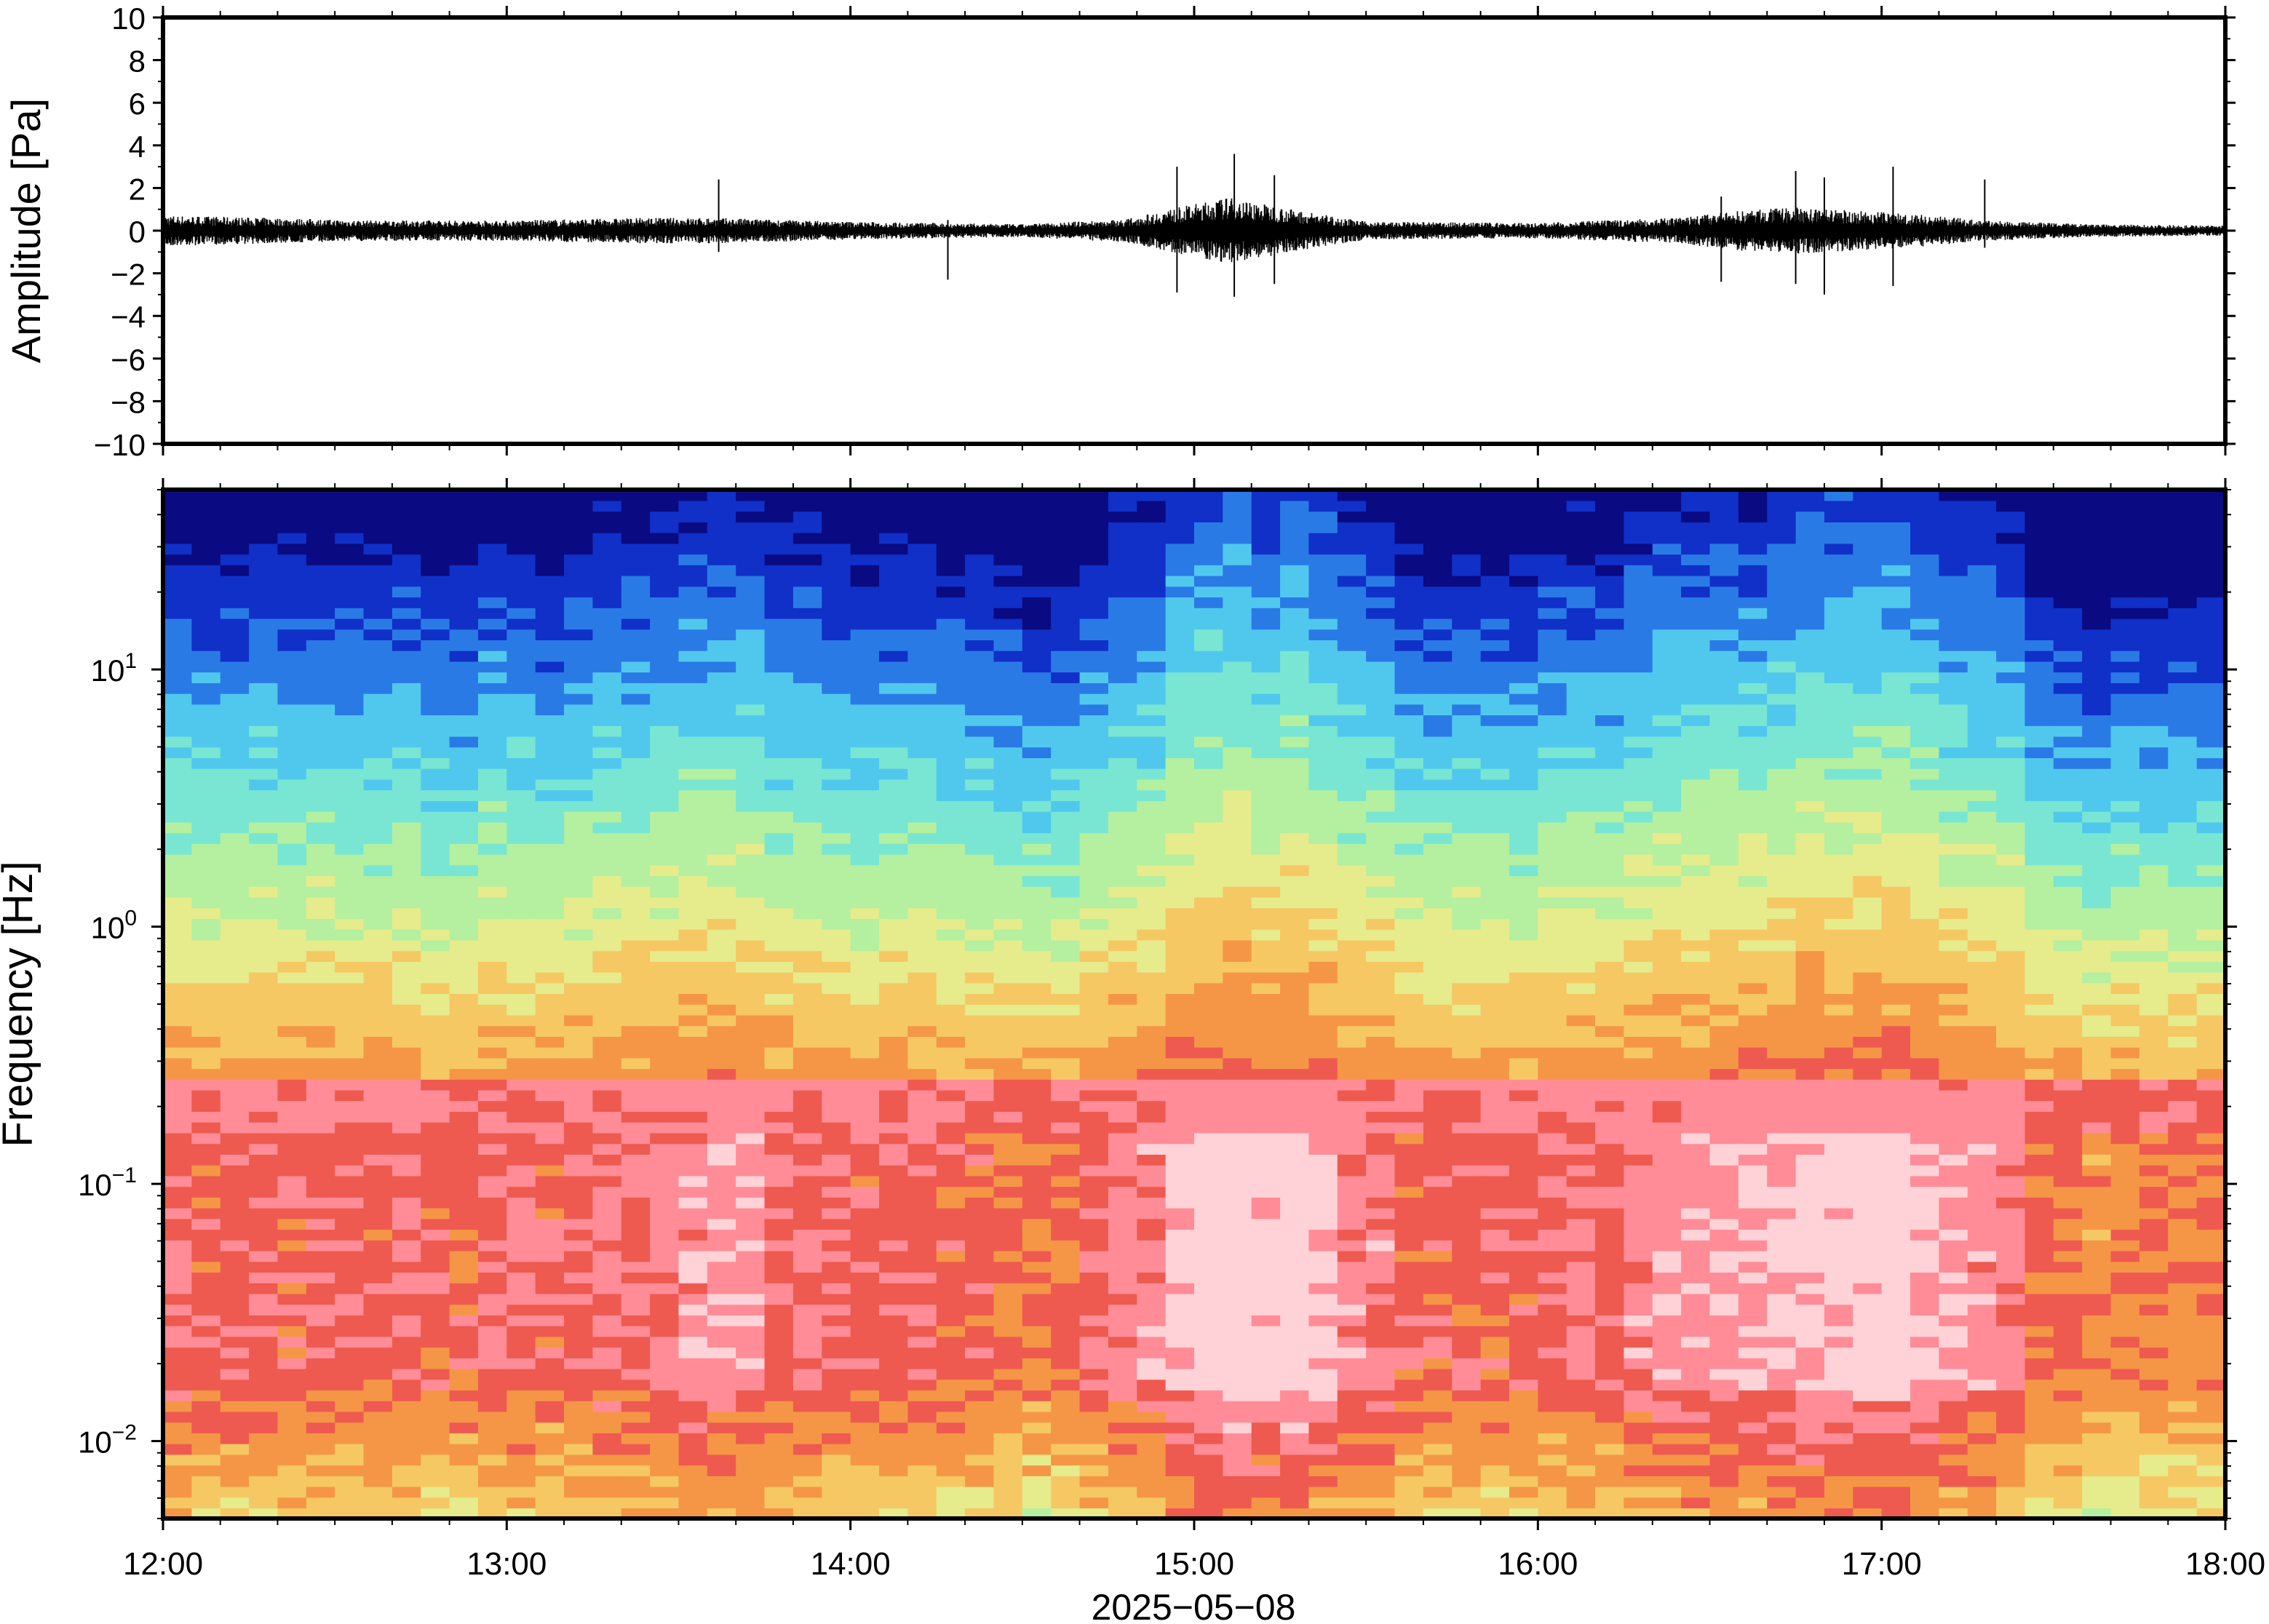  Describe the element at coordinates (128, 317) in the screenshot. I see `waveform-y-tick-label: −4` at that location.